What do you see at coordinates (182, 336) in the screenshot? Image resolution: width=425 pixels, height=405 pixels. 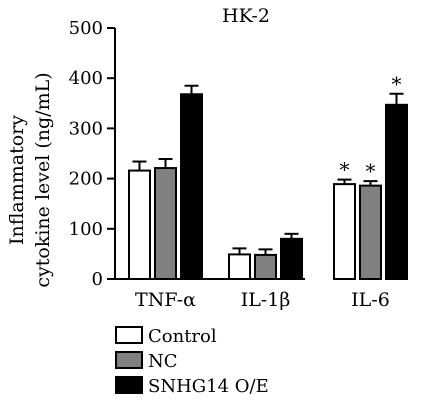 I see `legend-label: Control` at bounding box center [182, 336].